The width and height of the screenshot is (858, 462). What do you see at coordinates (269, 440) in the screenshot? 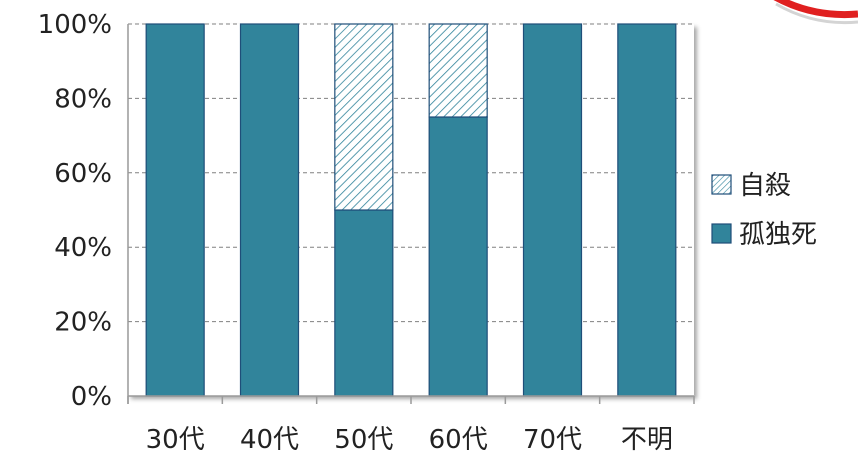
I see `x-tick-label: 40代` at bounding box center [269, 440].